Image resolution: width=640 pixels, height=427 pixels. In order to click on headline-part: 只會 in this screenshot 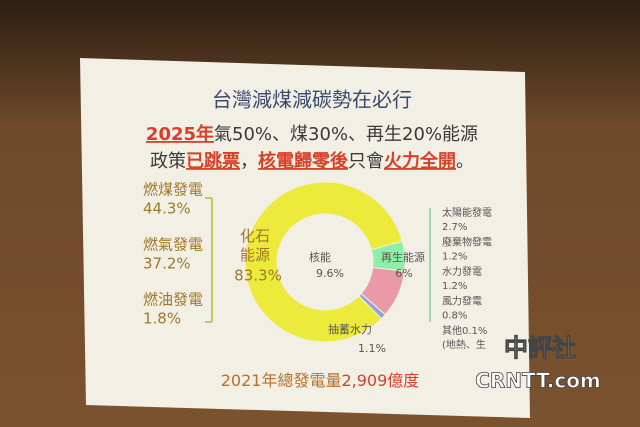, I will do `click(366, 161)`.